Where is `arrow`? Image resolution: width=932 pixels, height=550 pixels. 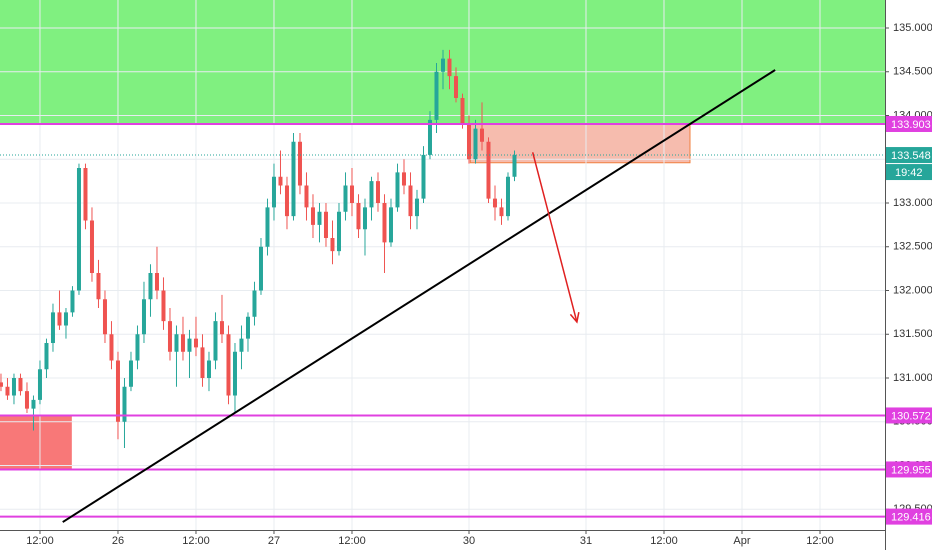
arrow is located at coordinates (554, 237).